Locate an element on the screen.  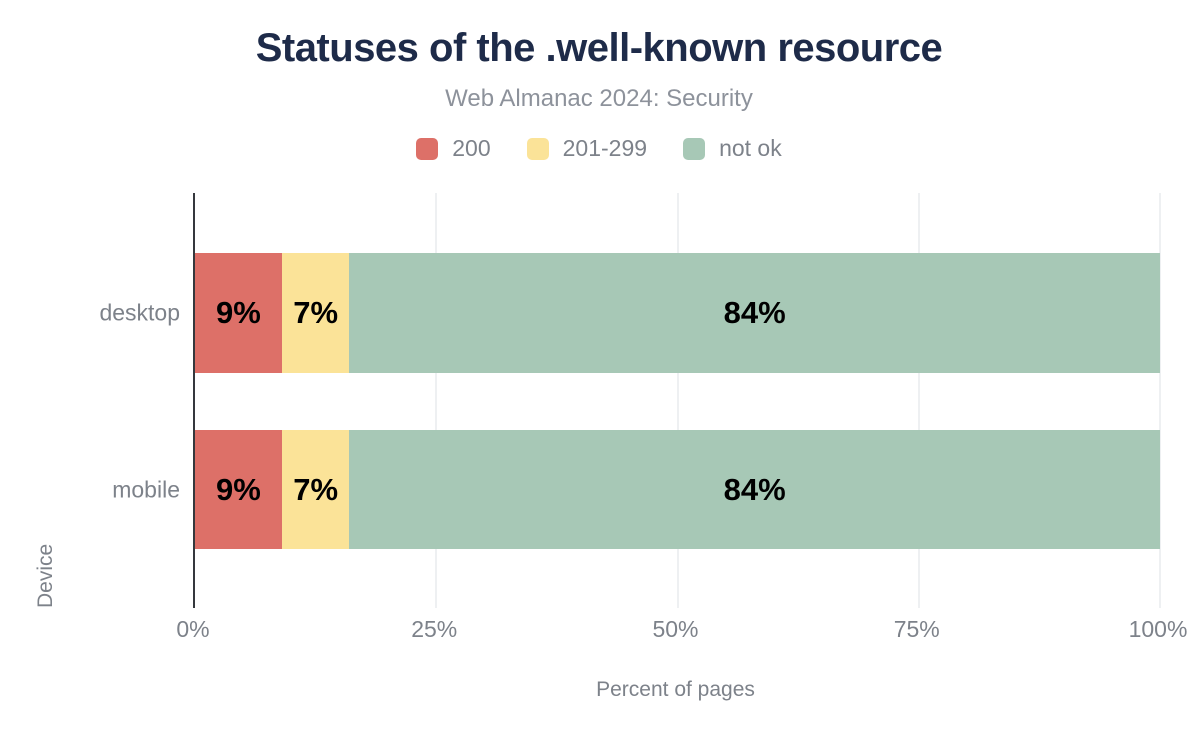
category-label-mobile: mobile is located at coordinates (146, 489).